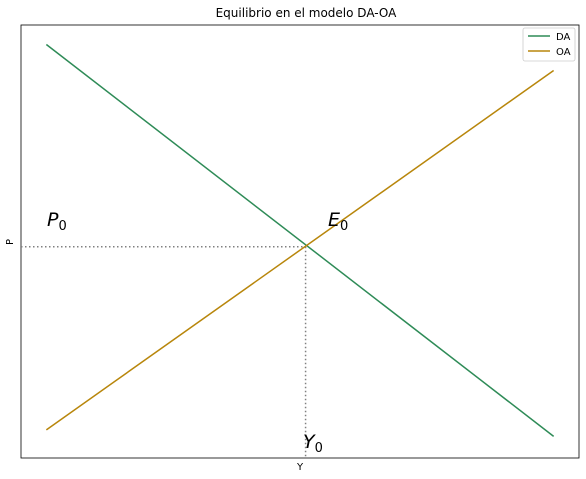  Describe the element at coordinates (338, 221) in the screenshot. I see `annotation-e0: E0` at that location.